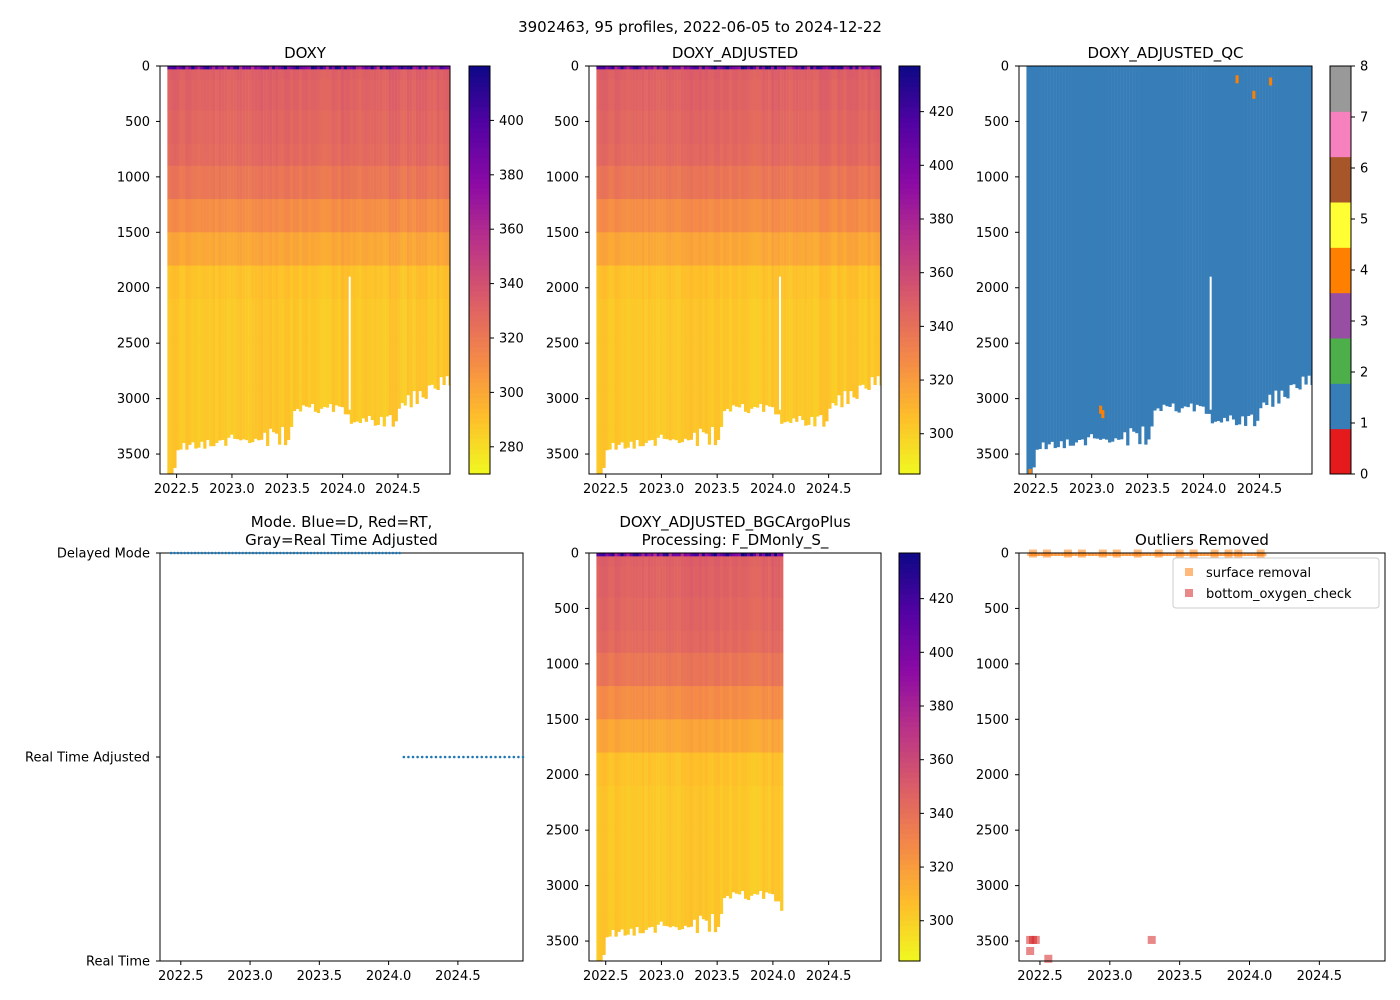  What do you see at coordinates (1202, 540) in the screenshot?
I see `outliers-title: Outliers Removed` at bounding box center [1202, 540].